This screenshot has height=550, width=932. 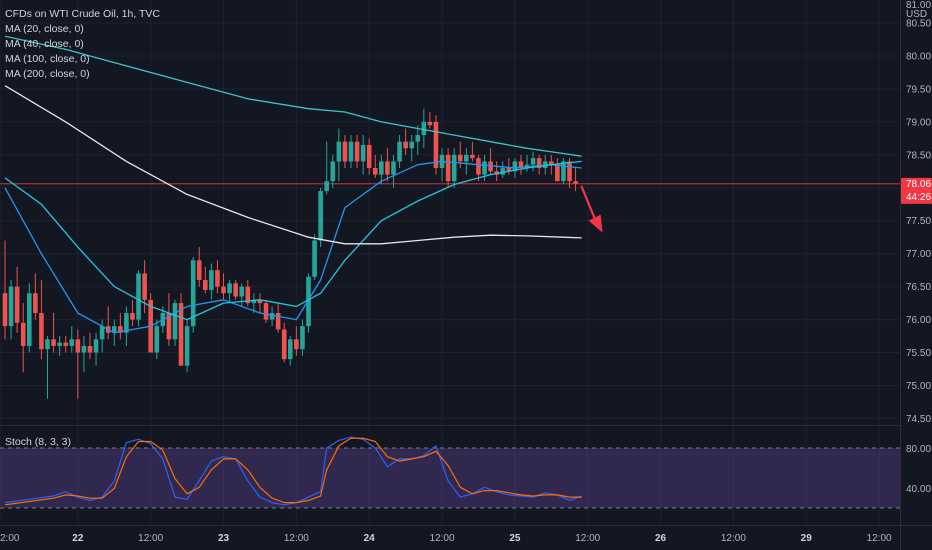 I want to click on price-tick-label: 76.00, so click(x=918, y=320).